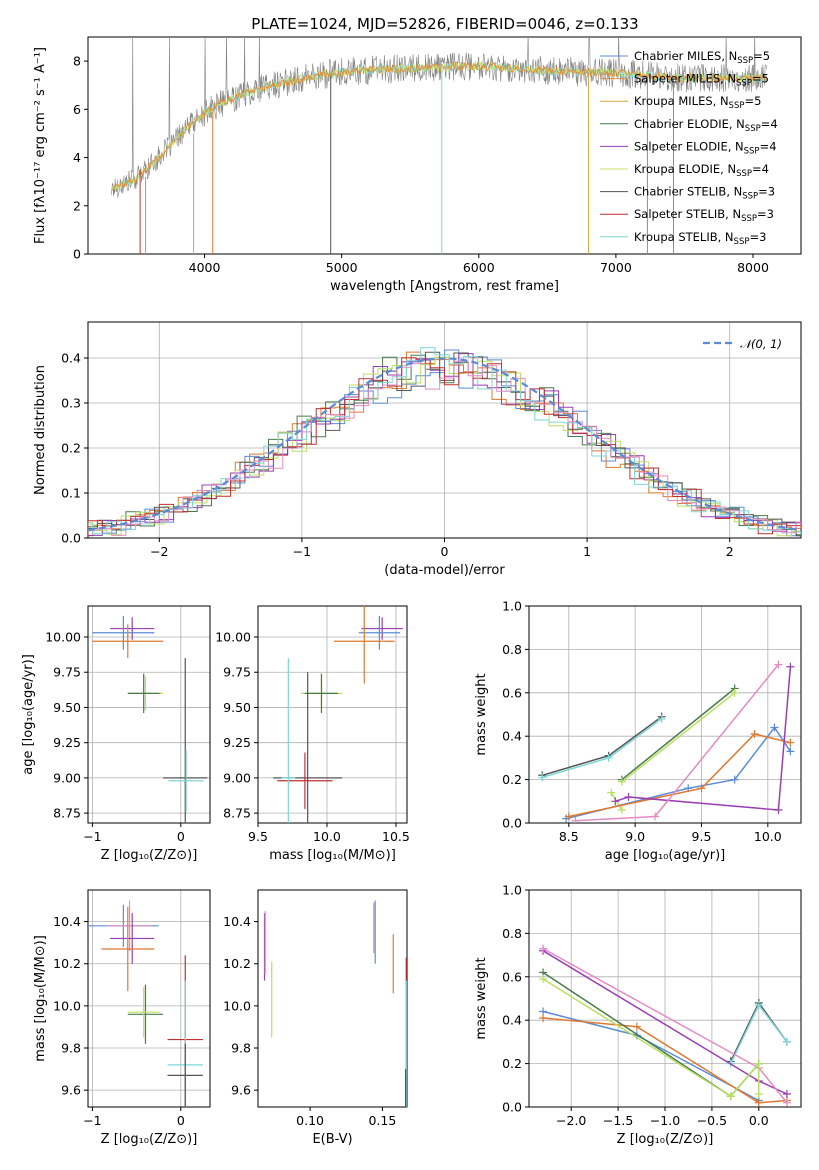 The width and height of the screenshot is (819, 1170). What do you see at coordinates (67, 1005) in the screenshot?
I see `y-tick-label: 10.0` at bounding box center [67, 1005].